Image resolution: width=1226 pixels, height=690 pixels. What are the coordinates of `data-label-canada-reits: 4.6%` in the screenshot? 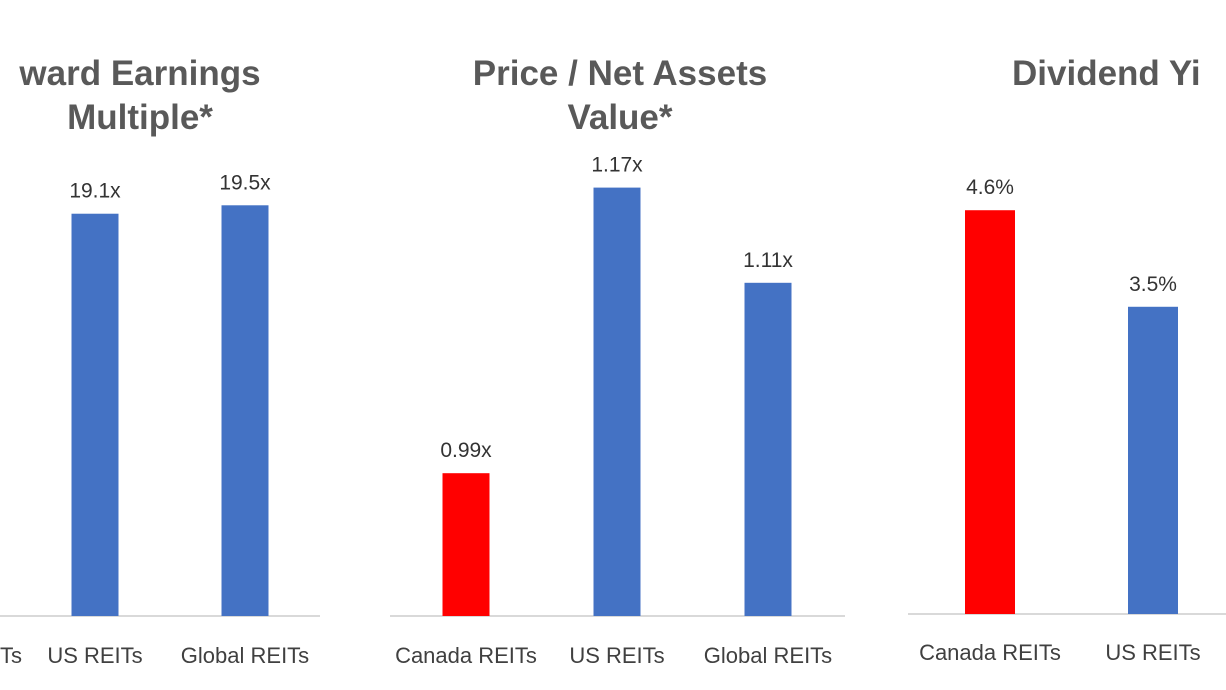 It's located at (990, 187).